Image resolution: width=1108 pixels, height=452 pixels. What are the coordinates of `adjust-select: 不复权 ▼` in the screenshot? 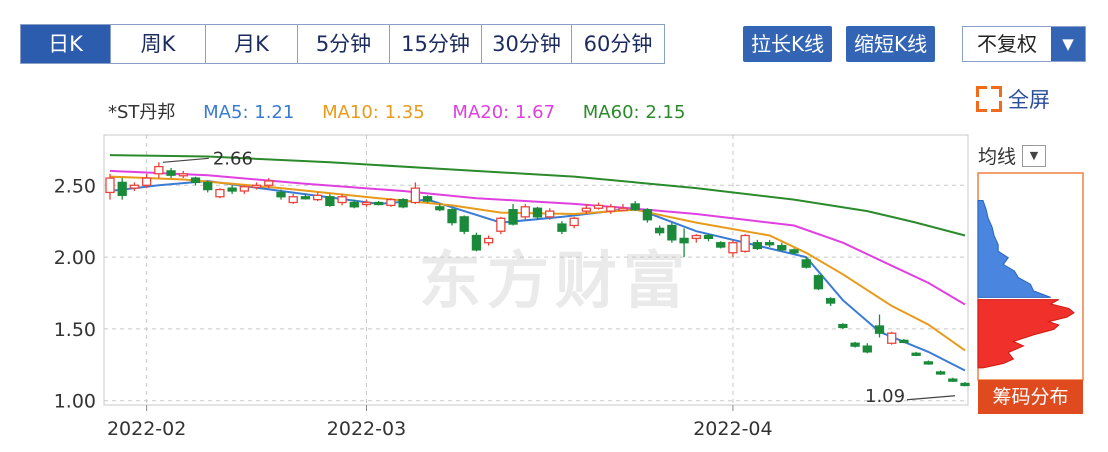 It's located at (1024, 44).